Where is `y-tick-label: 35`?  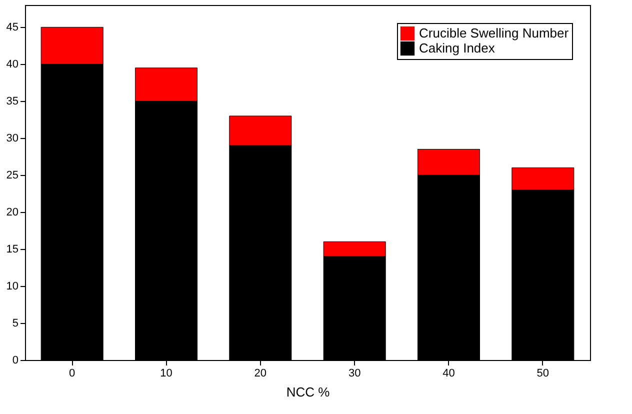
y-tick-label: 35 is located at coordinates (12, 102).